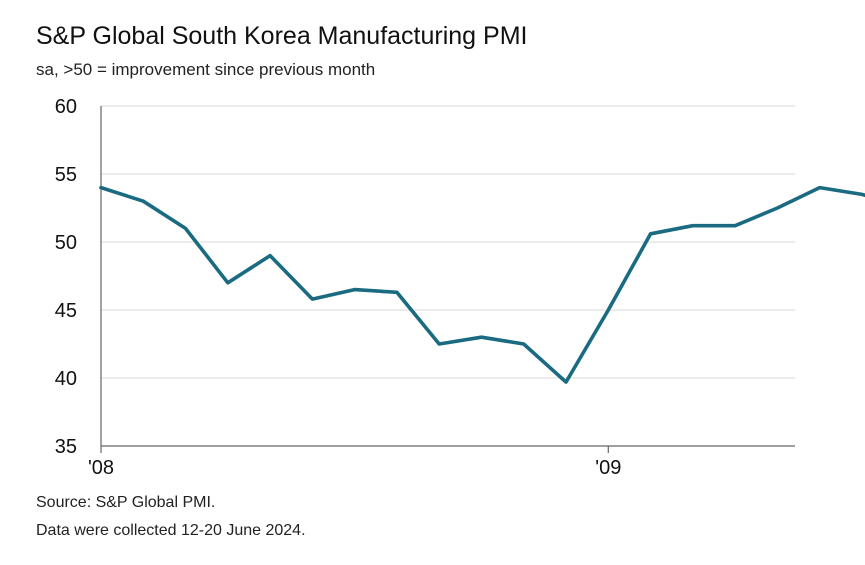 The height and width of the screenshot is (565, 865). What do you see at coordinates (608, 468) in the screenshot?
I see `x-tick-label-1: '09` at bounding box center [608, 468].